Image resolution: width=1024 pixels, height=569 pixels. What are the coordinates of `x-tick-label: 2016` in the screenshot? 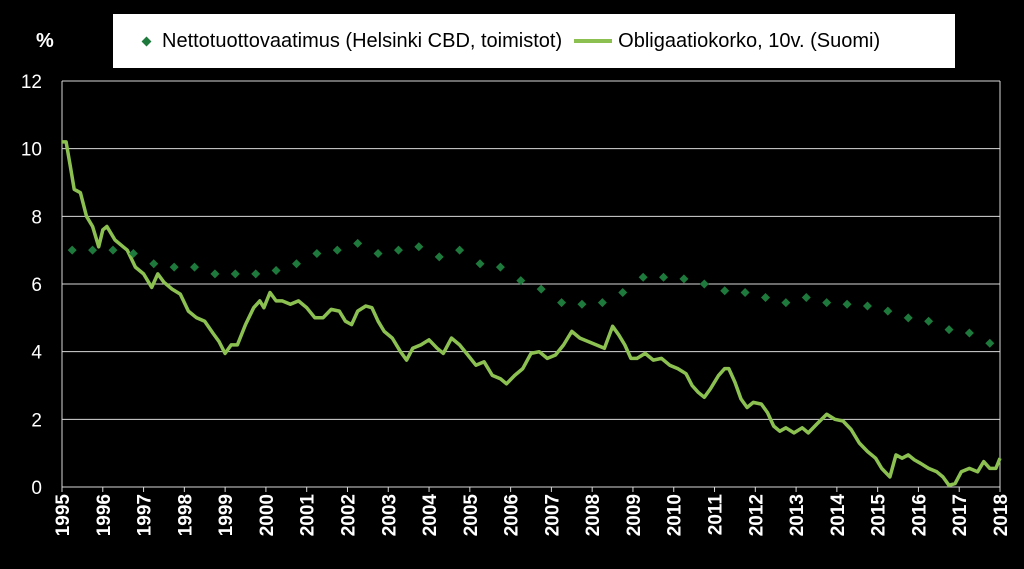 It's located at (919, 515).